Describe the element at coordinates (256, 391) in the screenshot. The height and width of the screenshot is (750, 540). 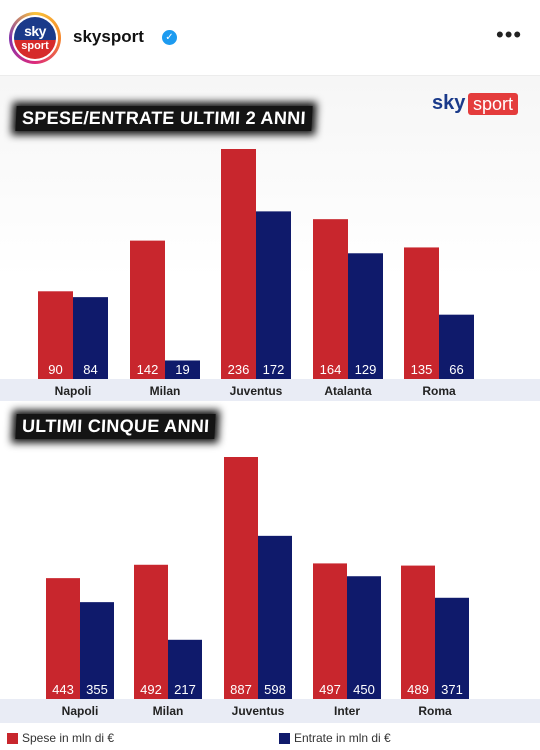
I see `chart-1-category-label: Juventus` at that location.